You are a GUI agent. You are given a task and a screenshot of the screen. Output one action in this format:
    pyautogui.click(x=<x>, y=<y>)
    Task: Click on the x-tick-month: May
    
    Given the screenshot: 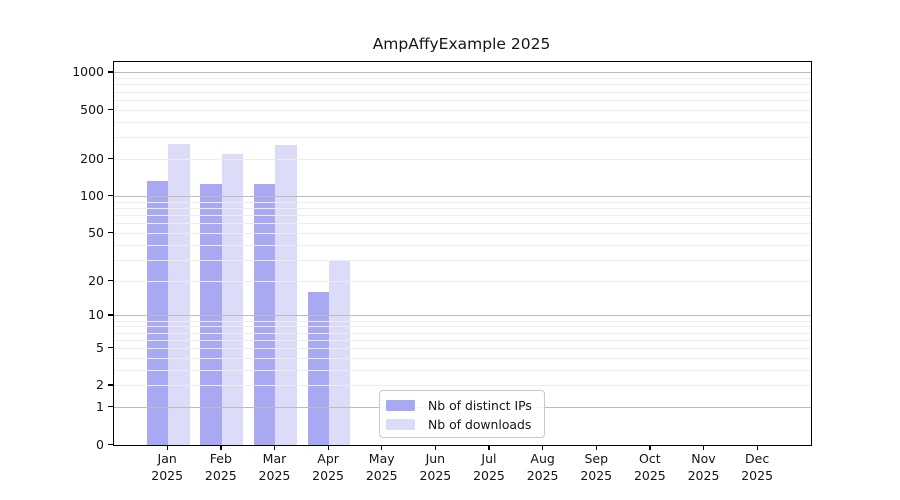 What is the action you would take?
    pyautogui.click(x=381, y=458)
    